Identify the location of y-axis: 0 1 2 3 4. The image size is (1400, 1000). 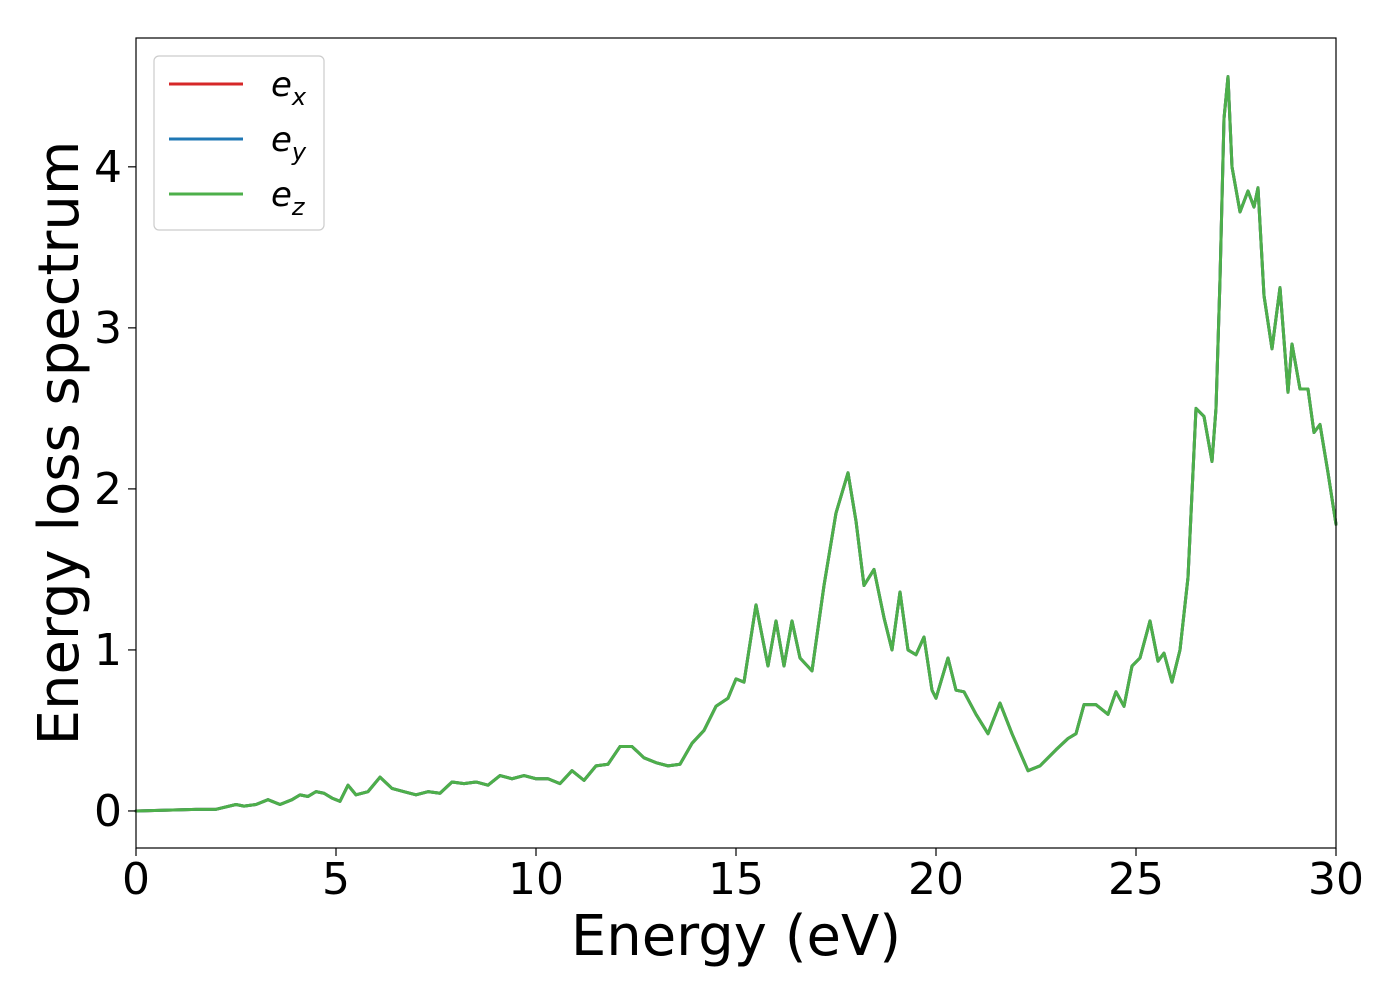
(115, 489).